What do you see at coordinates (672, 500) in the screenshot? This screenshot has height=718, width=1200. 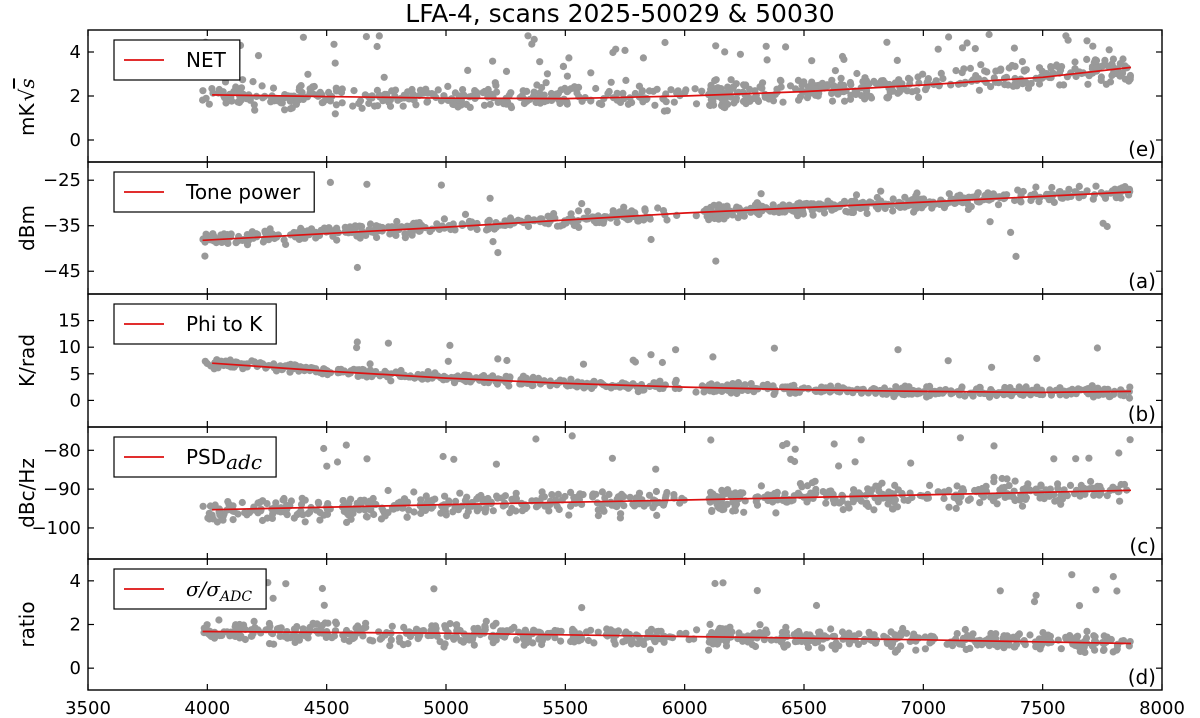 I see `fit-line` at bounding box center [672, 500].